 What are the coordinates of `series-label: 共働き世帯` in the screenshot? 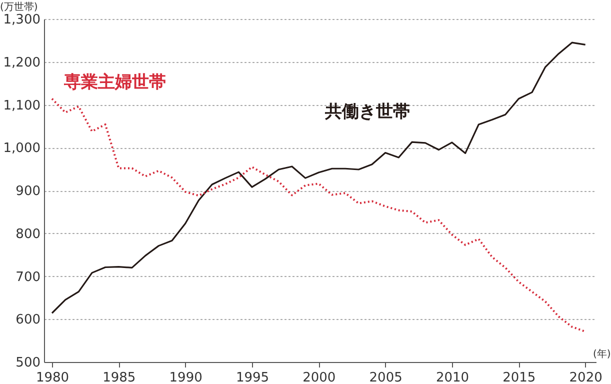 It's located at (367, 112).